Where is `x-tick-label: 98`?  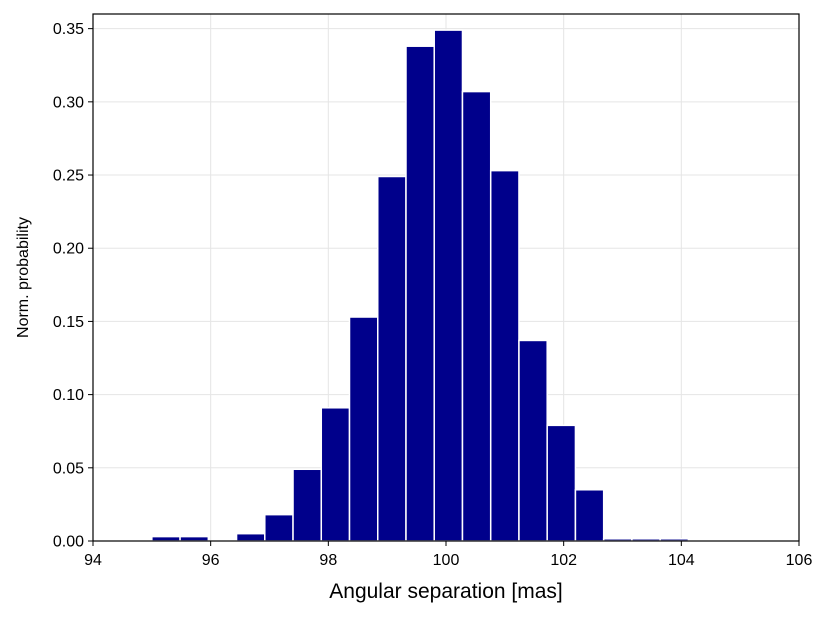 x-tick-label: 98 is located at coordinates (328, 560).